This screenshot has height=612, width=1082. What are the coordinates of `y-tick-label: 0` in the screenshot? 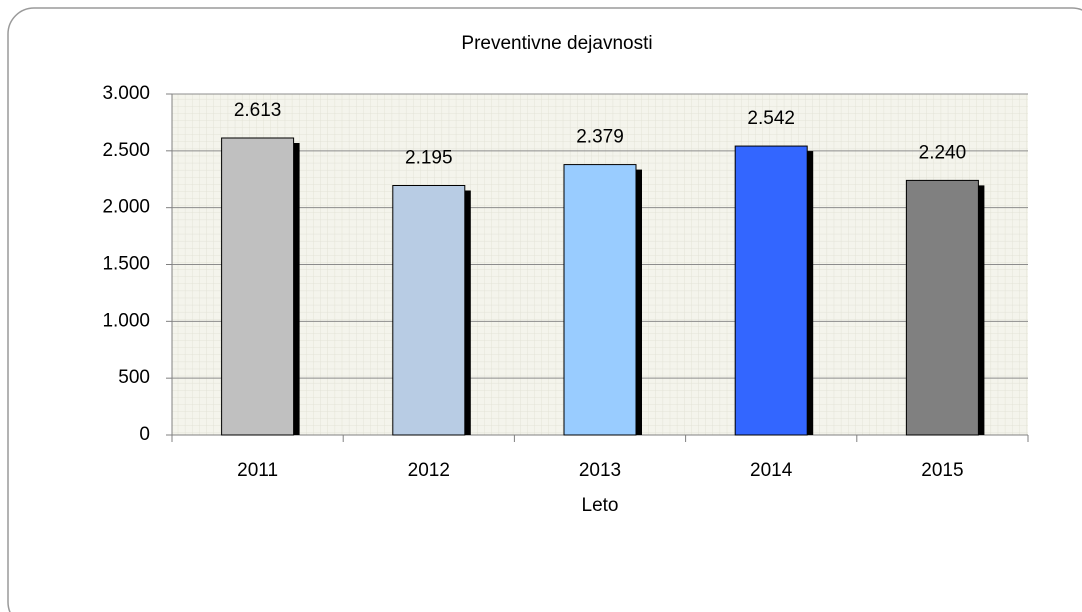 It's located at (144, 434).